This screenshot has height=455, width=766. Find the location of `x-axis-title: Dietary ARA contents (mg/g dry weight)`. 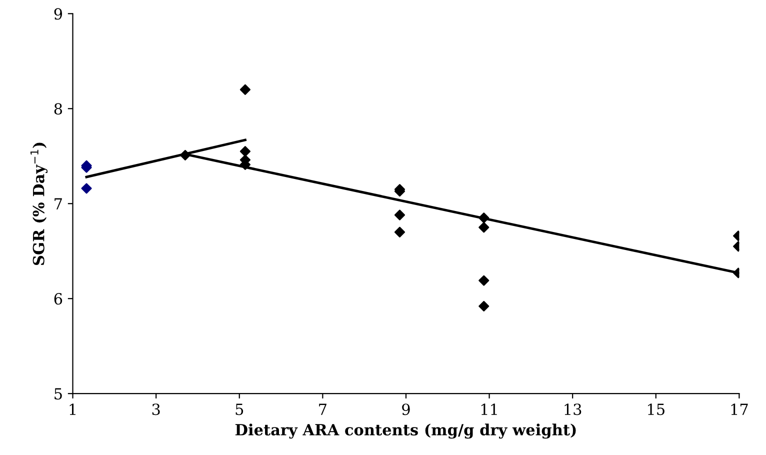

x-axis-title: Dietary ARA contents (mg/g dry weight) is located at coordinates (405, 431).